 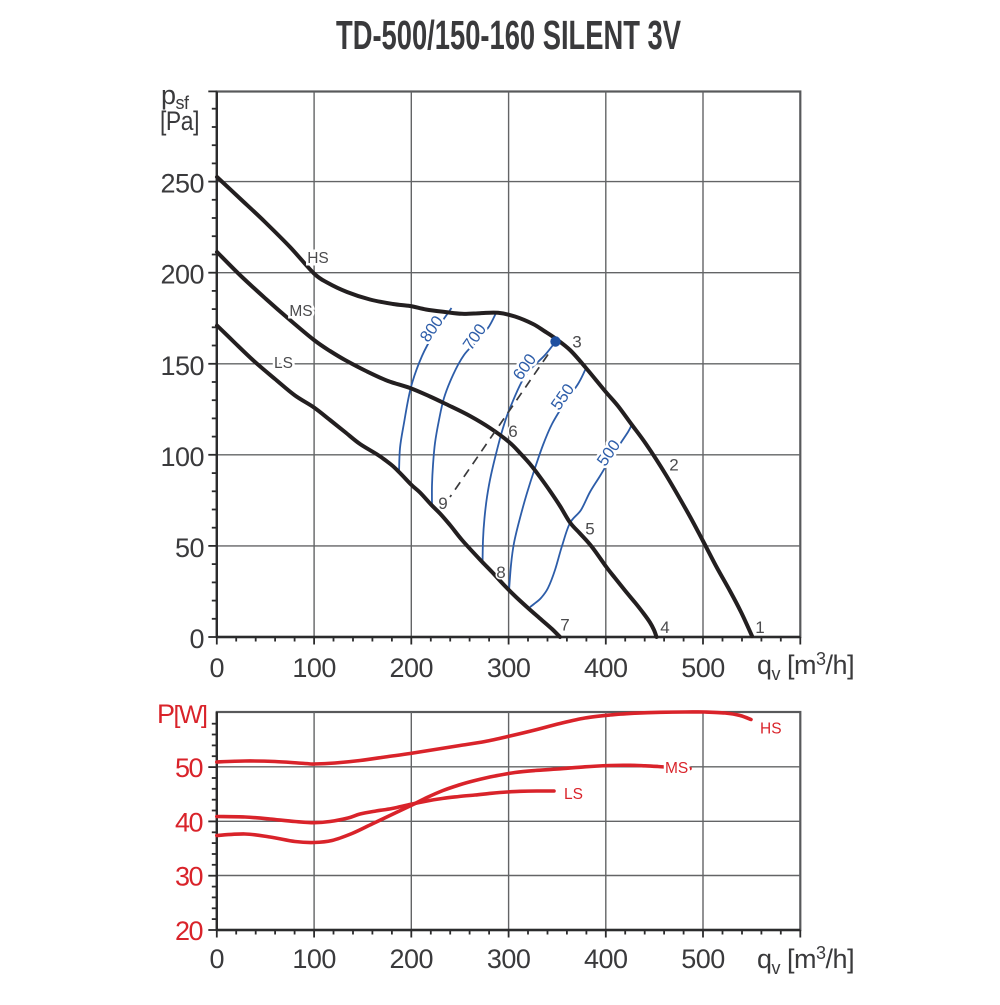 What do you see at coordinates (189, 931) in the screenshot?
I see `svg-text: 20` at bounding box center [189, 931].